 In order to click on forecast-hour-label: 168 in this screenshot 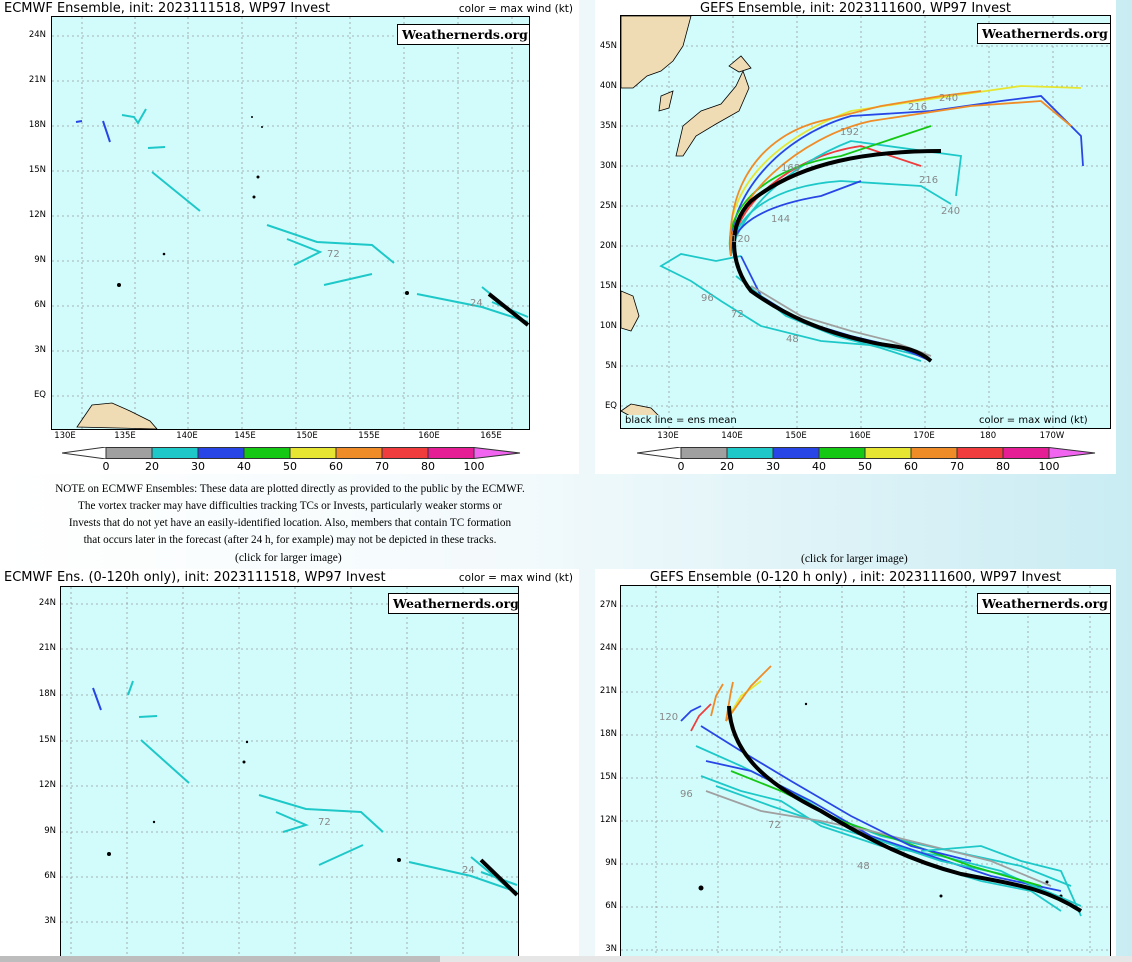, I will do `click(791, 168)`.